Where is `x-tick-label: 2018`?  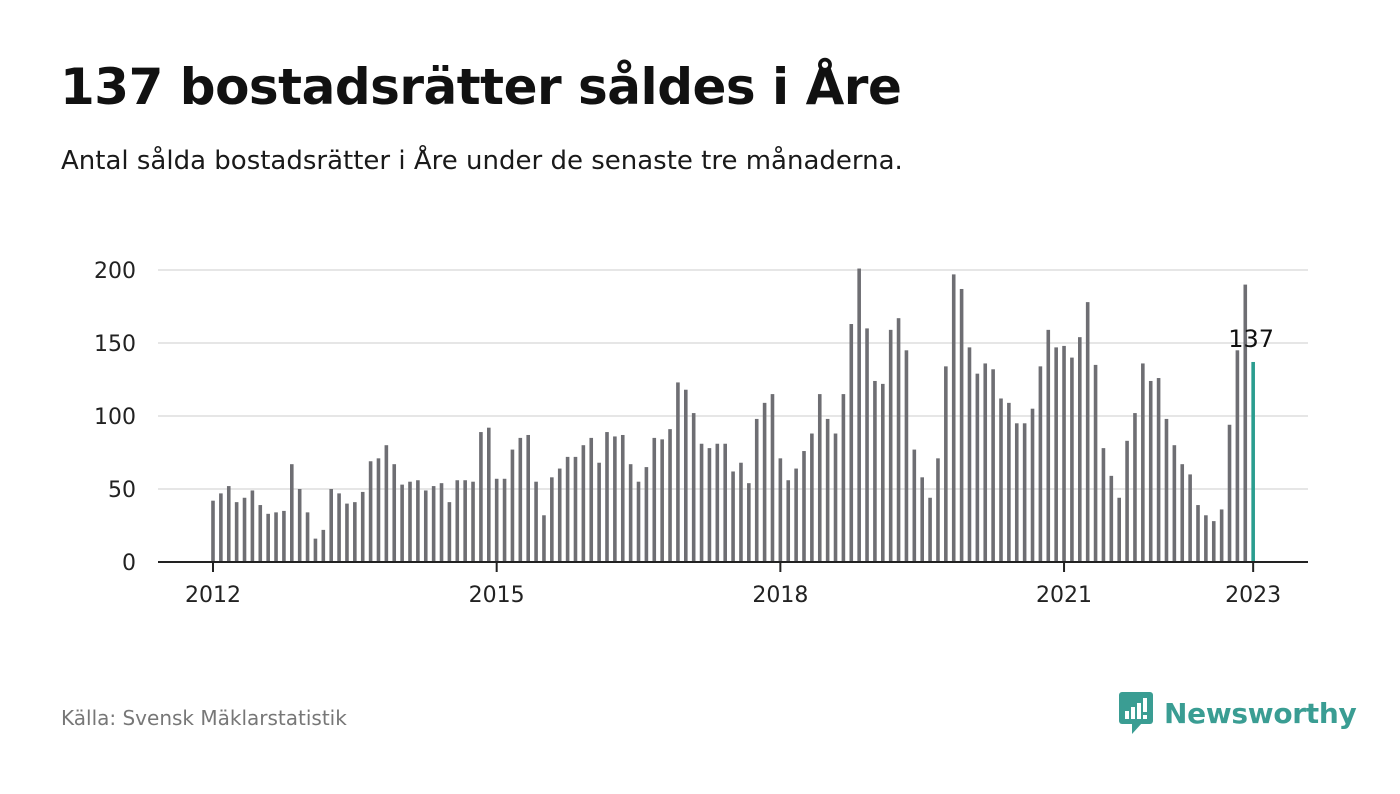
x-tick-label: 2018 is located at coordinates (780, 595).